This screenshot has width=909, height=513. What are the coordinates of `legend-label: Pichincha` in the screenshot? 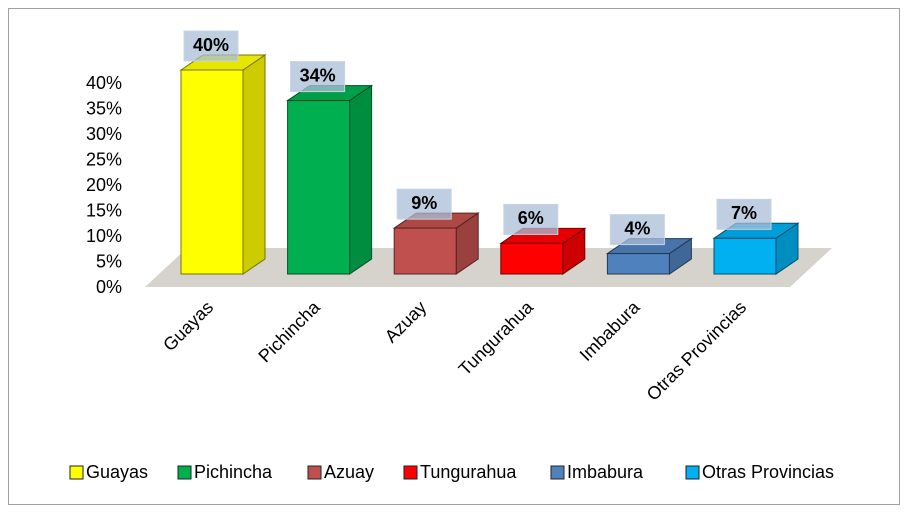 It's located at (233, 472).